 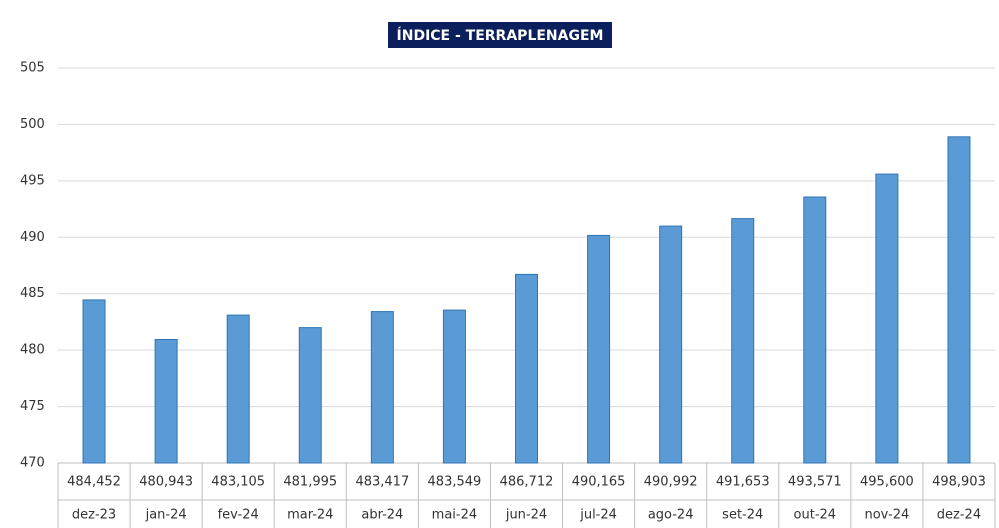 I want to click on data-table-value: 480,943, so click(x=166, y=482).